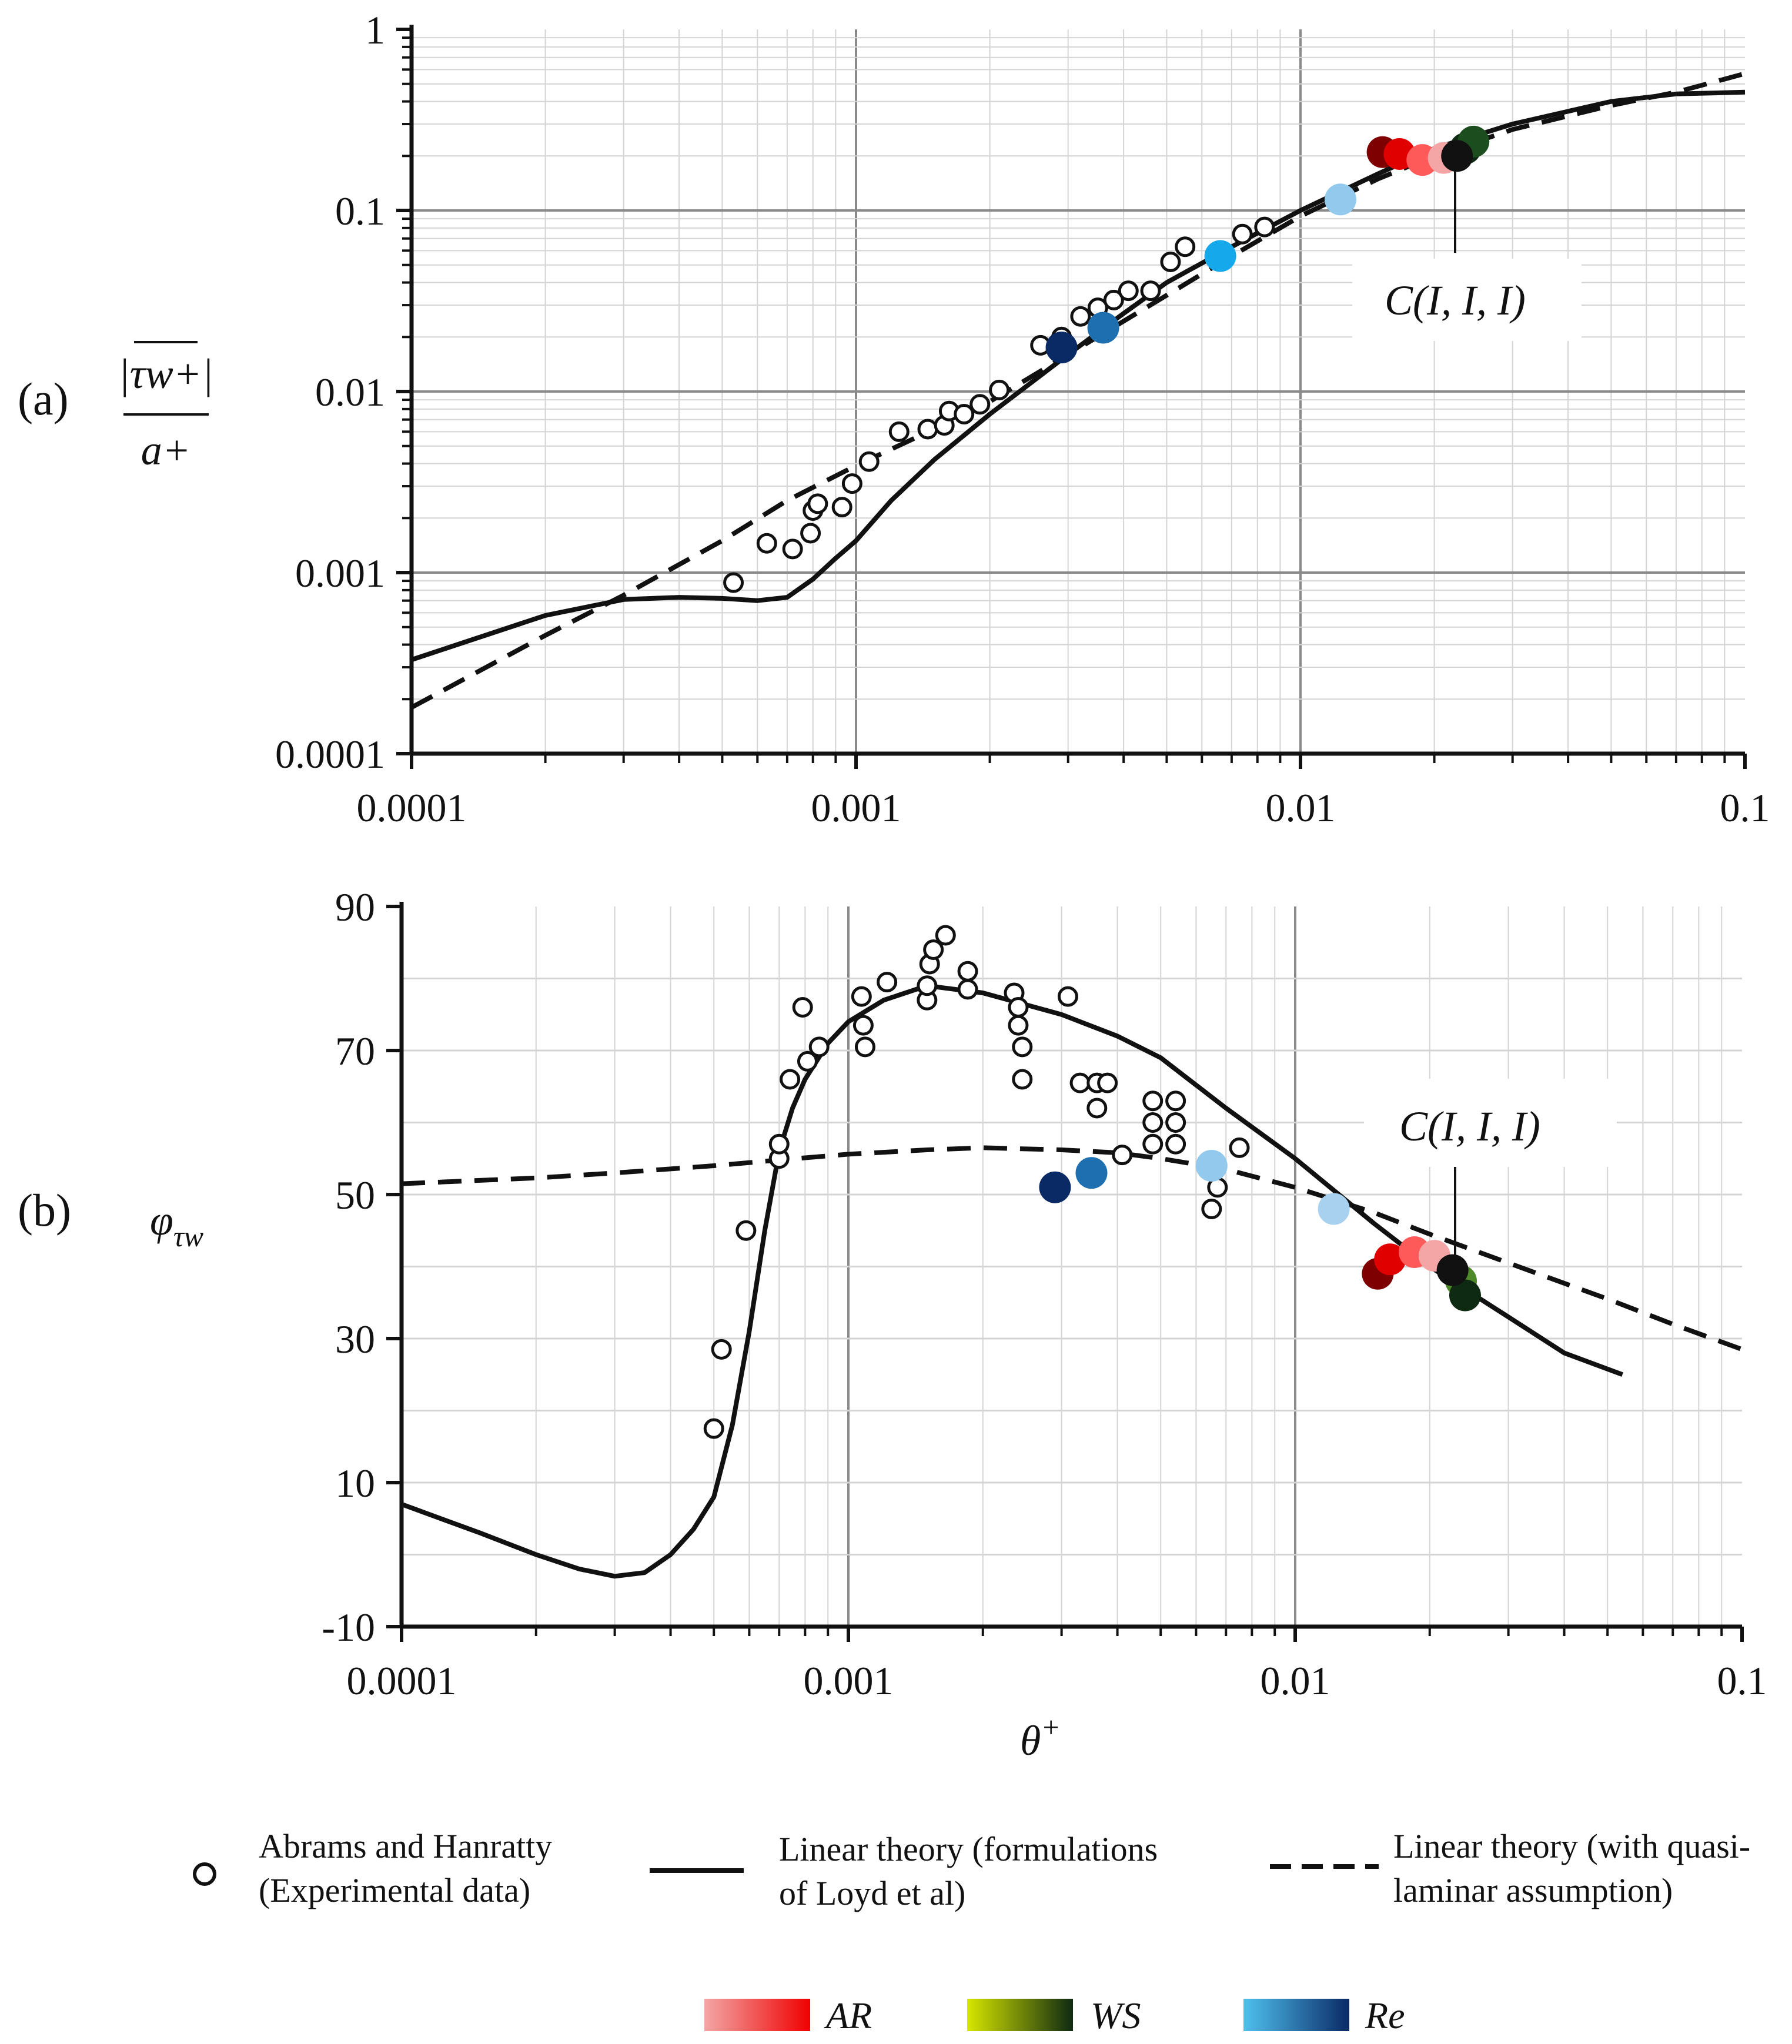  Describe the element at coordinates (166, 451) in the screenshot. I see `panel-a-ylabel-denominator: a+` at that location.